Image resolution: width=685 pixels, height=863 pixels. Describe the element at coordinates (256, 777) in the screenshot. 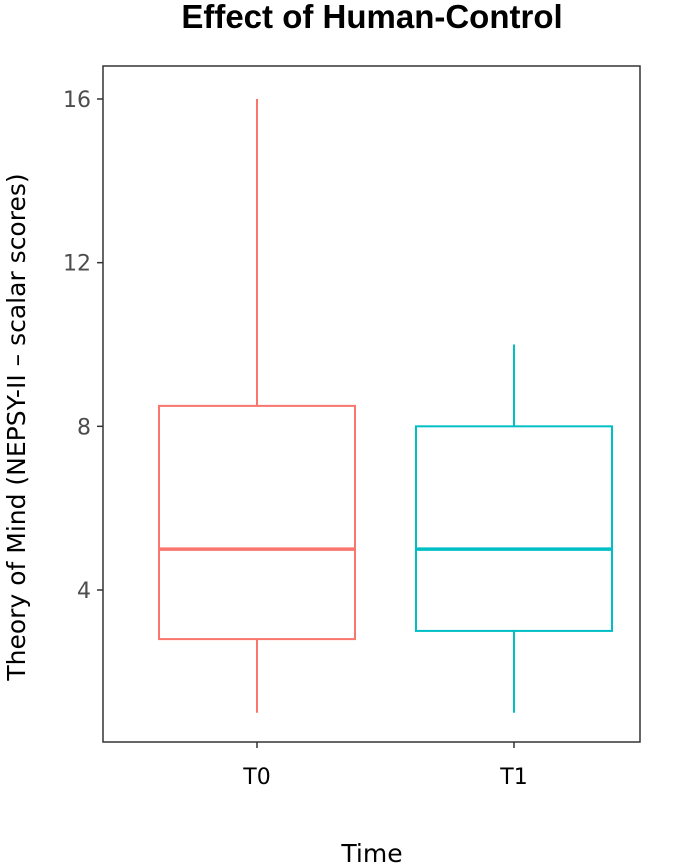

I see `x-tick-label-t0: T0` at that location.